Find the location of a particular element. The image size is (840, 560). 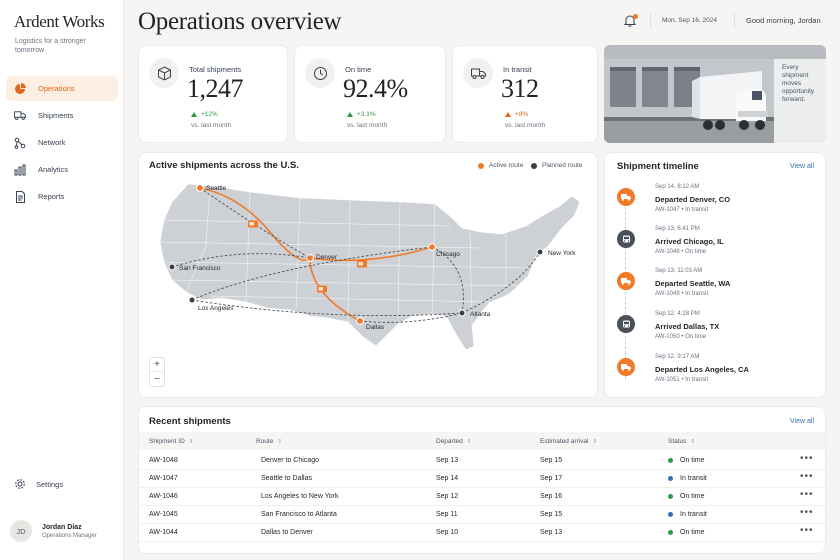

timeline-event-title: Arrived Chicago, IL is located at coordinates (689, 241).